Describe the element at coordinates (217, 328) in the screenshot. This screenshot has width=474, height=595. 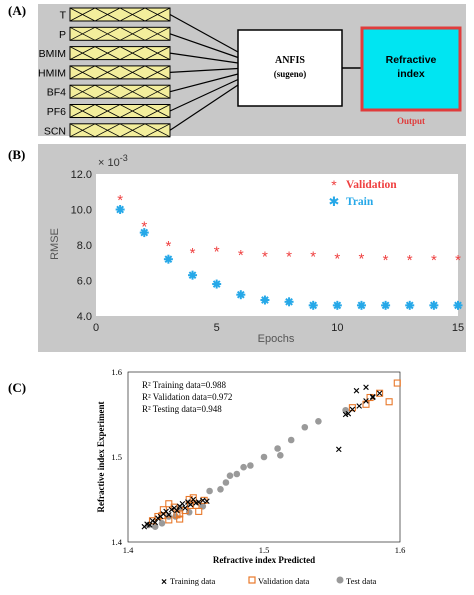
I see `x-tick-label: 5` at that location.